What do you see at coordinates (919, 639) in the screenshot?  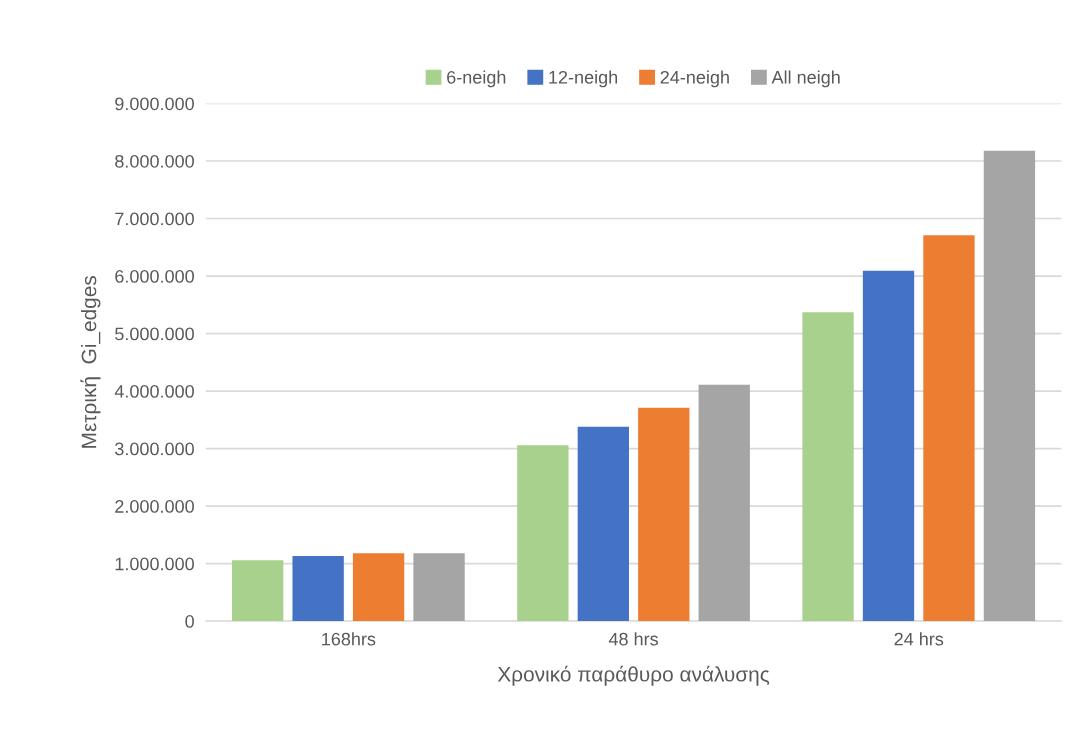 I see `x-tick-label: 24 hrs` at bounding box center [919, 639].